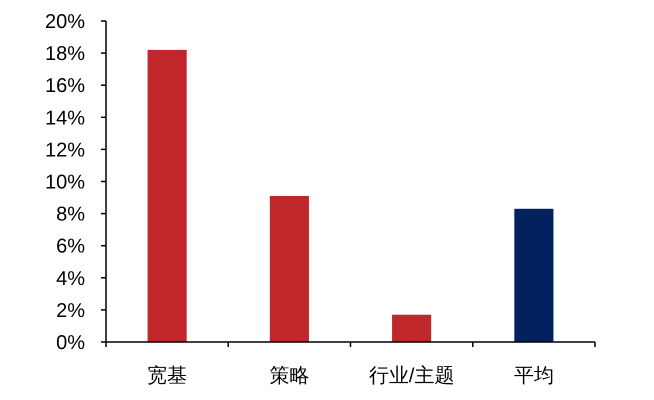  Describe the element at coordinates (289, 376) in the screenshot. I see `x-tick-label: 策略` at that location.